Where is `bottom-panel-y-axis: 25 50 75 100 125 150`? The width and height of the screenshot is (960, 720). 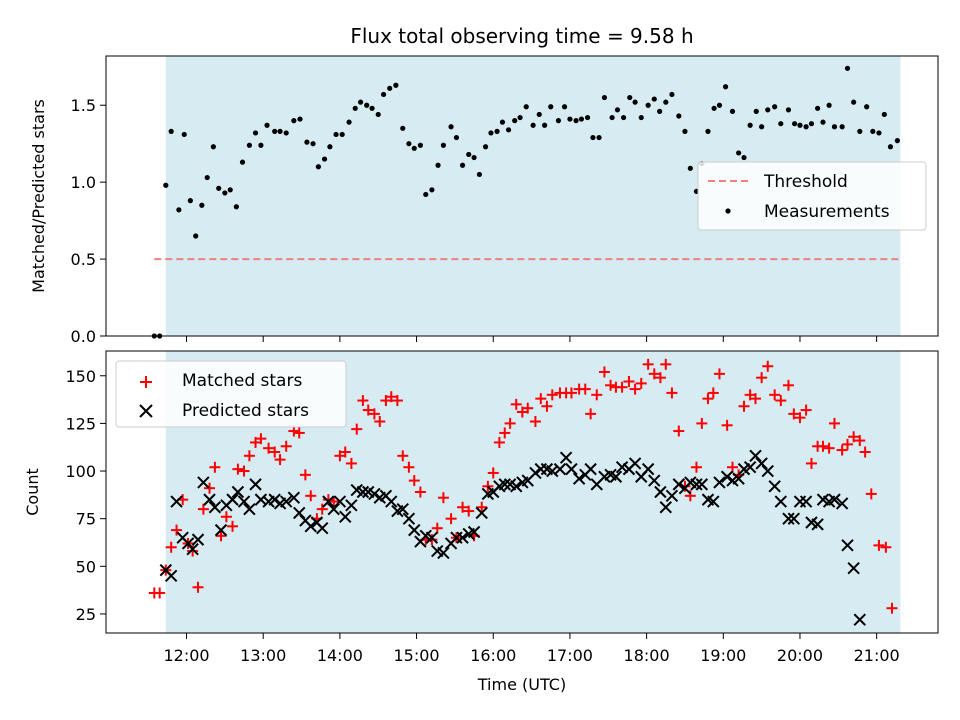
bottom-panel-y-axis: 25 50 75 100 125 150 is located at coordinates (85, 495).